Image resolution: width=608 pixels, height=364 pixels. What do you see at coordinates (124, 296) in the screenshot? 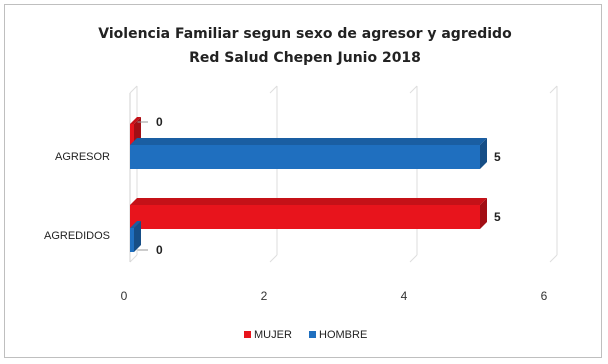
I see `x-tick-label: 0` at bounding box center [124, 296].